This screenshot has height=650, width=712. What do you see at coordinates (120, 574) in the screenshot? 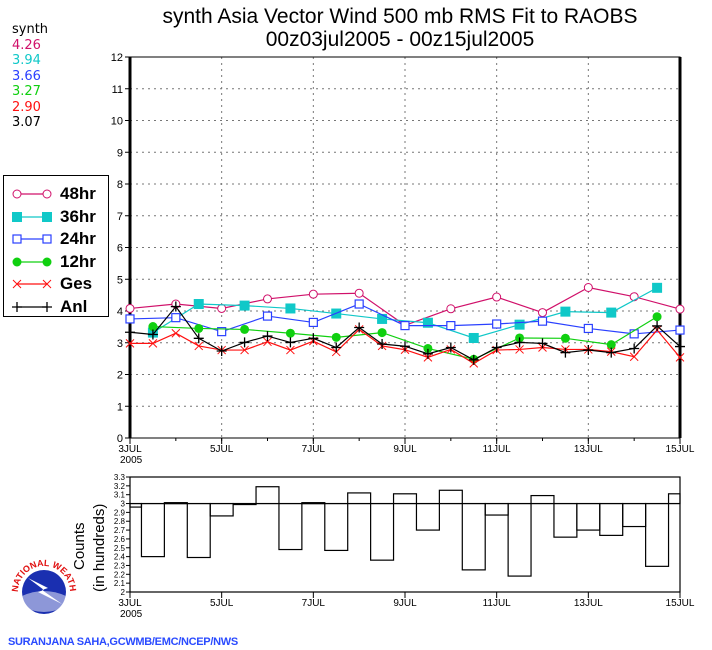
I see `y-tick-label: 2.2` at bounding box center [120, 574].